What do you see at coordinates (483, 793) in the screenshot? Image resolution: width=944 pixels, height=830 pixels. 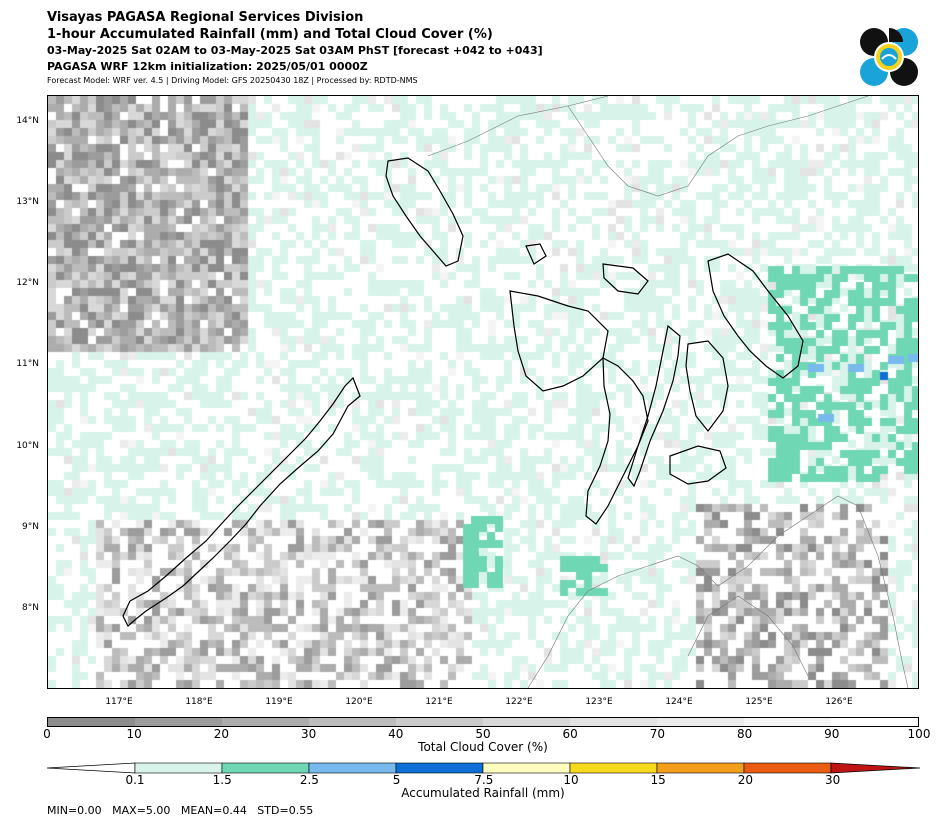 I see `rainfall-legend-title: Accumulated Rainfall (mm)` at bounding box center [483, 793].